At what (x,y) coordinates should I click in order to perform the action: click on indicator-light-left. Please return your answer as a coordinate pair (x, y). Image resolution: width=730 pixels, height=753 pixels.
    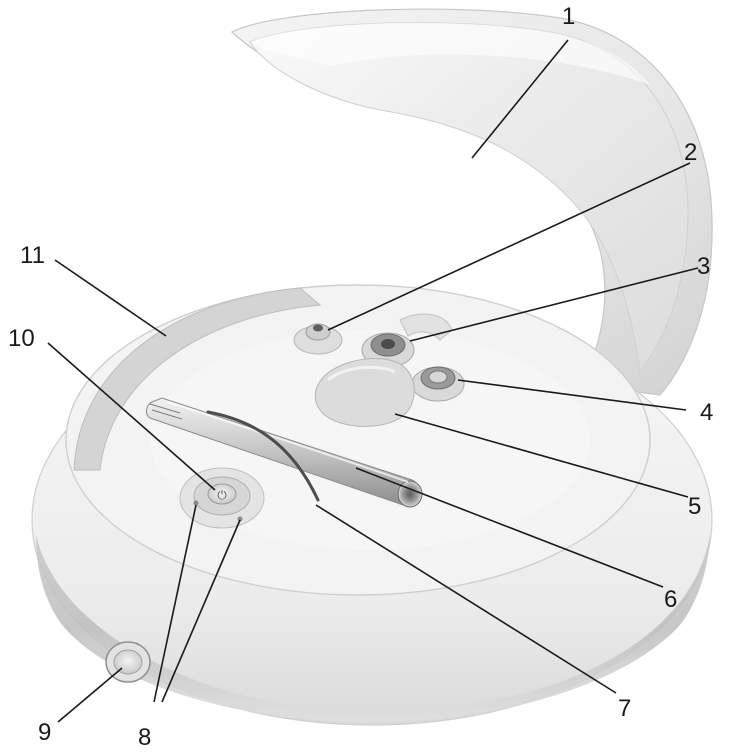
    Looking at the image, I should click on (196, 503).